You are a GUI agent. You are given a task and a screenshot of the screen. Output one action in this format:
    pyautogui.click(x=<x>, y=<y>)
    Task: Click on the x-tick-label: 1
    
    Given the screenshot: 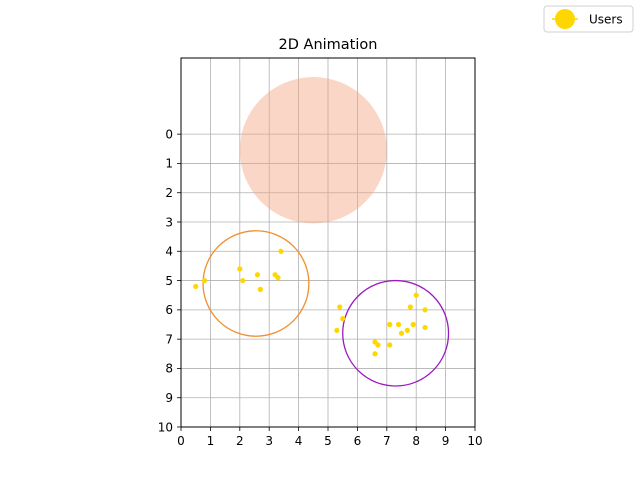 What is the action you would take?
    pyautogui.click(x=211, y=441)
    